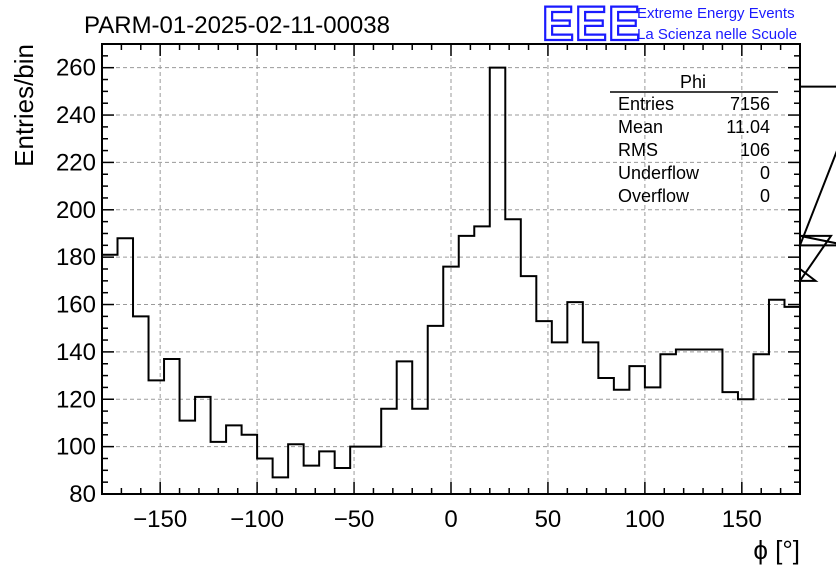 The image size is (836, 577). I want to click on stats-row-label: Underflow, so click(659, 173).